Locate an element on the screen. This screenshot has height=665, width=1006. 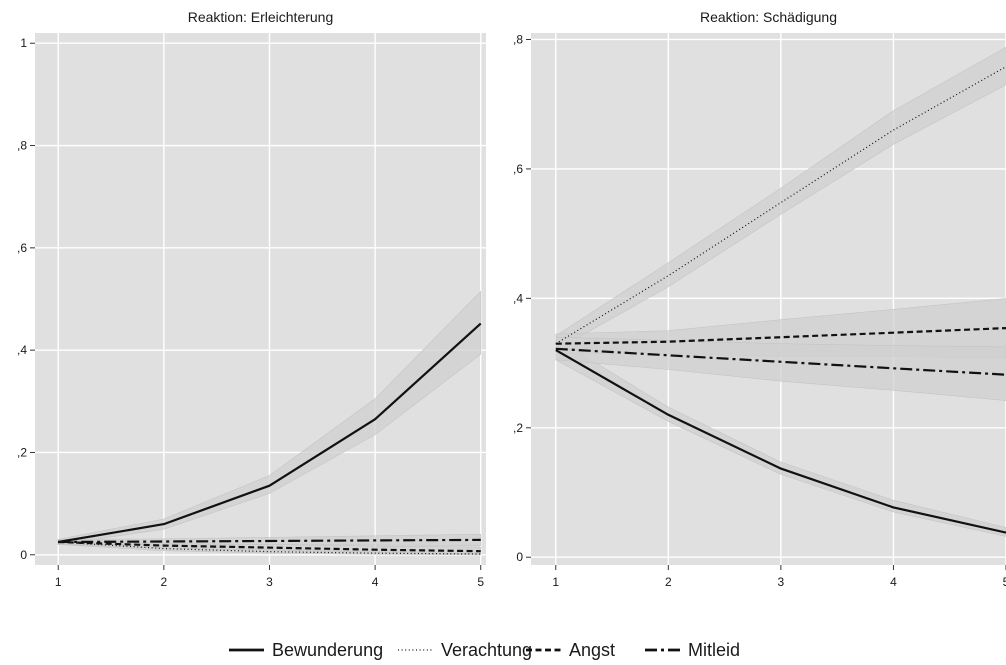
ci-band-bewunderung is located at coordinates (780, 437).